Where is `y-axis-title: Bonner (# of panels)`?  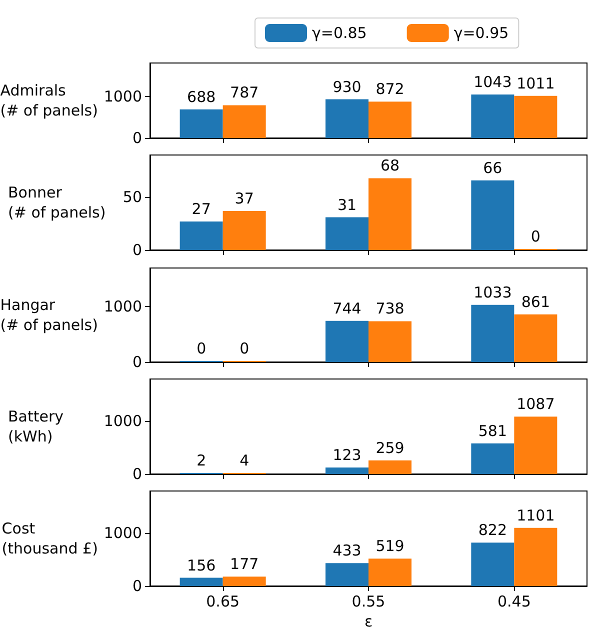 y-axis-title: Bonner (# of panels) is located at coordinates (57, 203).